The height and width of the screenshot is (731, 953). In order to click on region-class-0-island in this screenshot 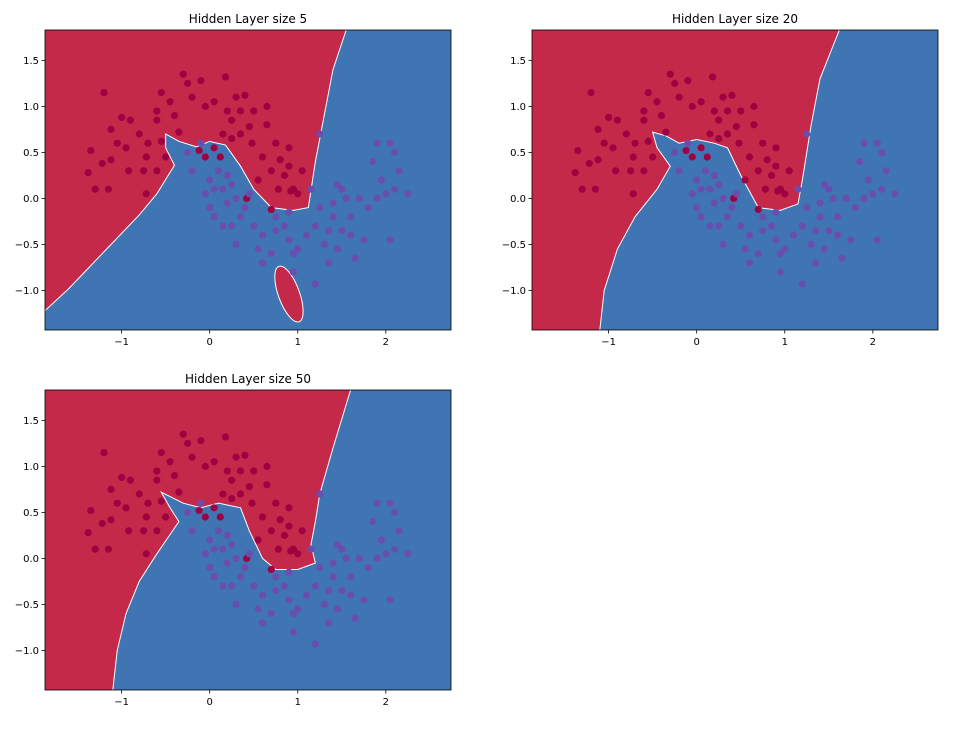, I will do `click(289, 294)`.